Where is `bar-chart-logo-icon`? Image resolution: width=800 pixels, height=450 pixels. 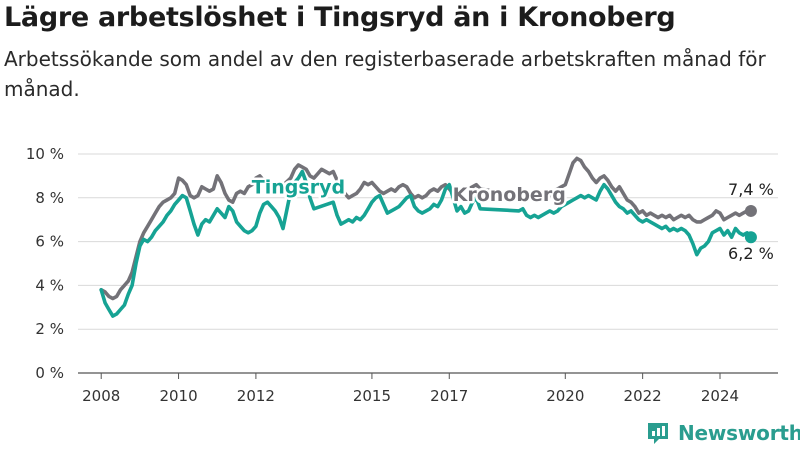
bar-chart-logo-icon is located at coordinates (658, 433).